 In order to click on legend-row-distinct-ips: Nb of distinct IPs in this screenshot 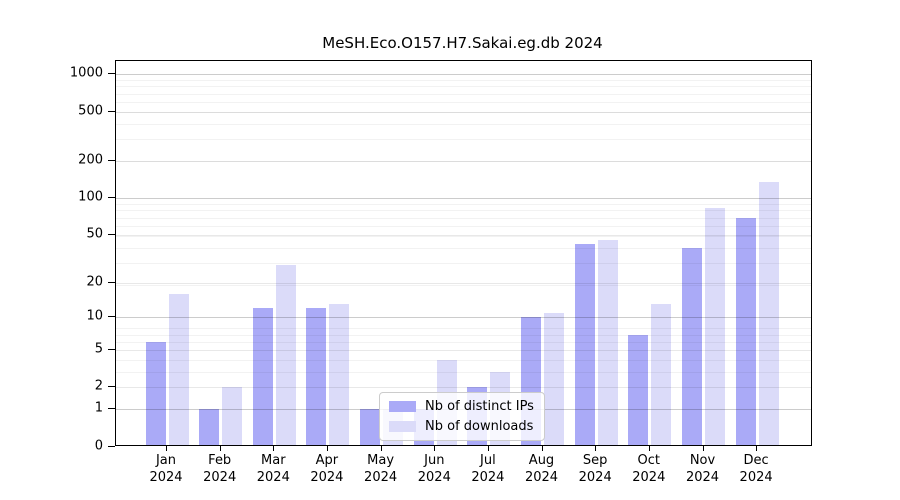, I will do `click(461, 406)`.